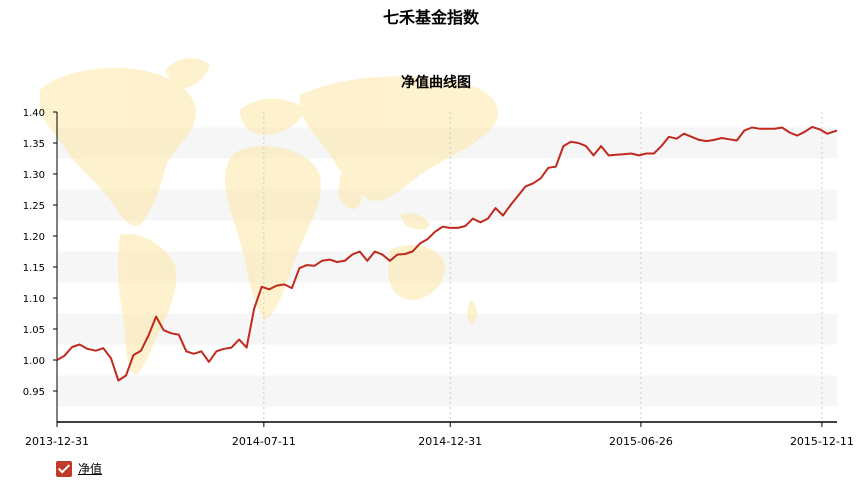  Describe the element at coordinates (34, 144) in the screenshot. I see `y-tick-label: 1.35` at that location.